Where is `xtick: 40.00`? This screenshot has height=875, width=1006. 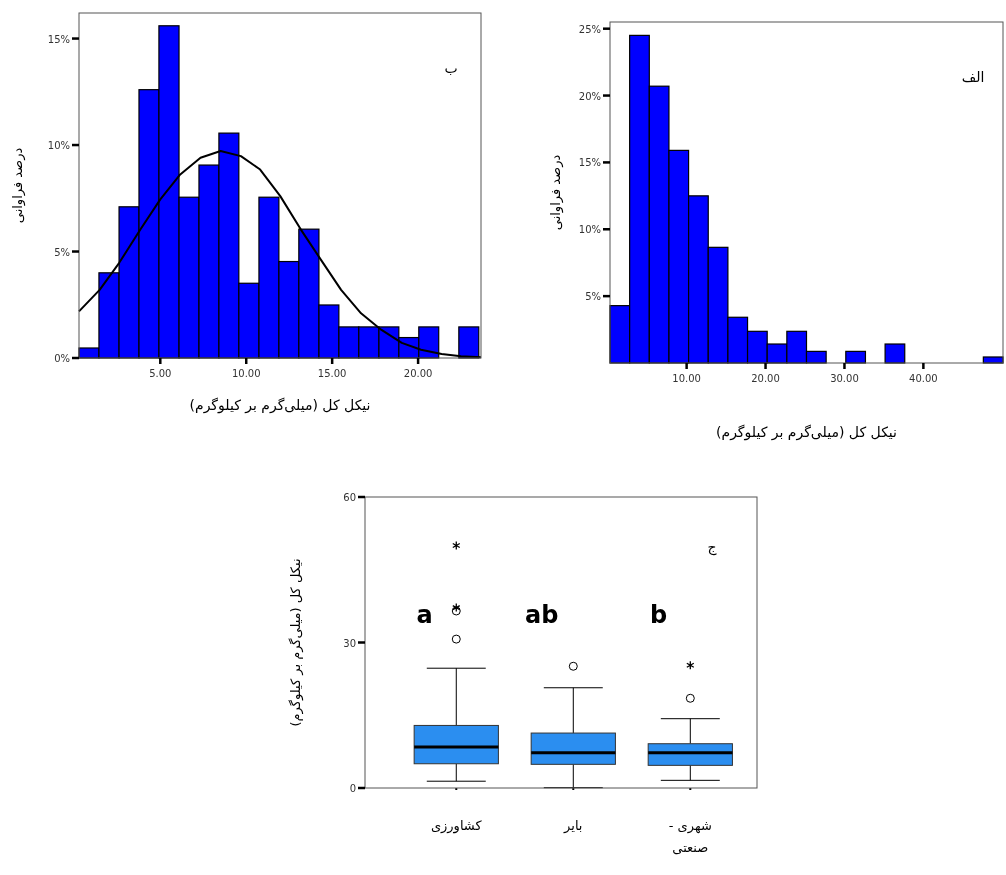 xtick: 40.00 is located at coordinates (923, 378).